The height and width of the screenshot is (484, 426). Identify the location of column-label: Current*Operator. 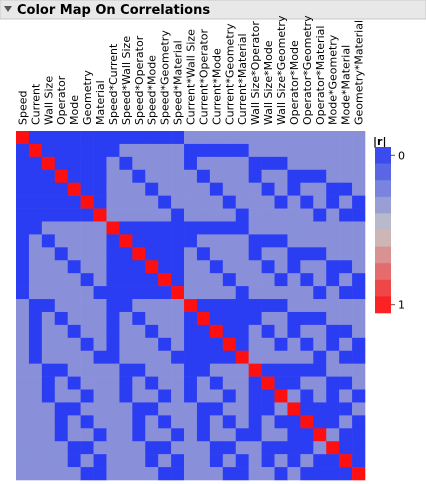
(203, 76).